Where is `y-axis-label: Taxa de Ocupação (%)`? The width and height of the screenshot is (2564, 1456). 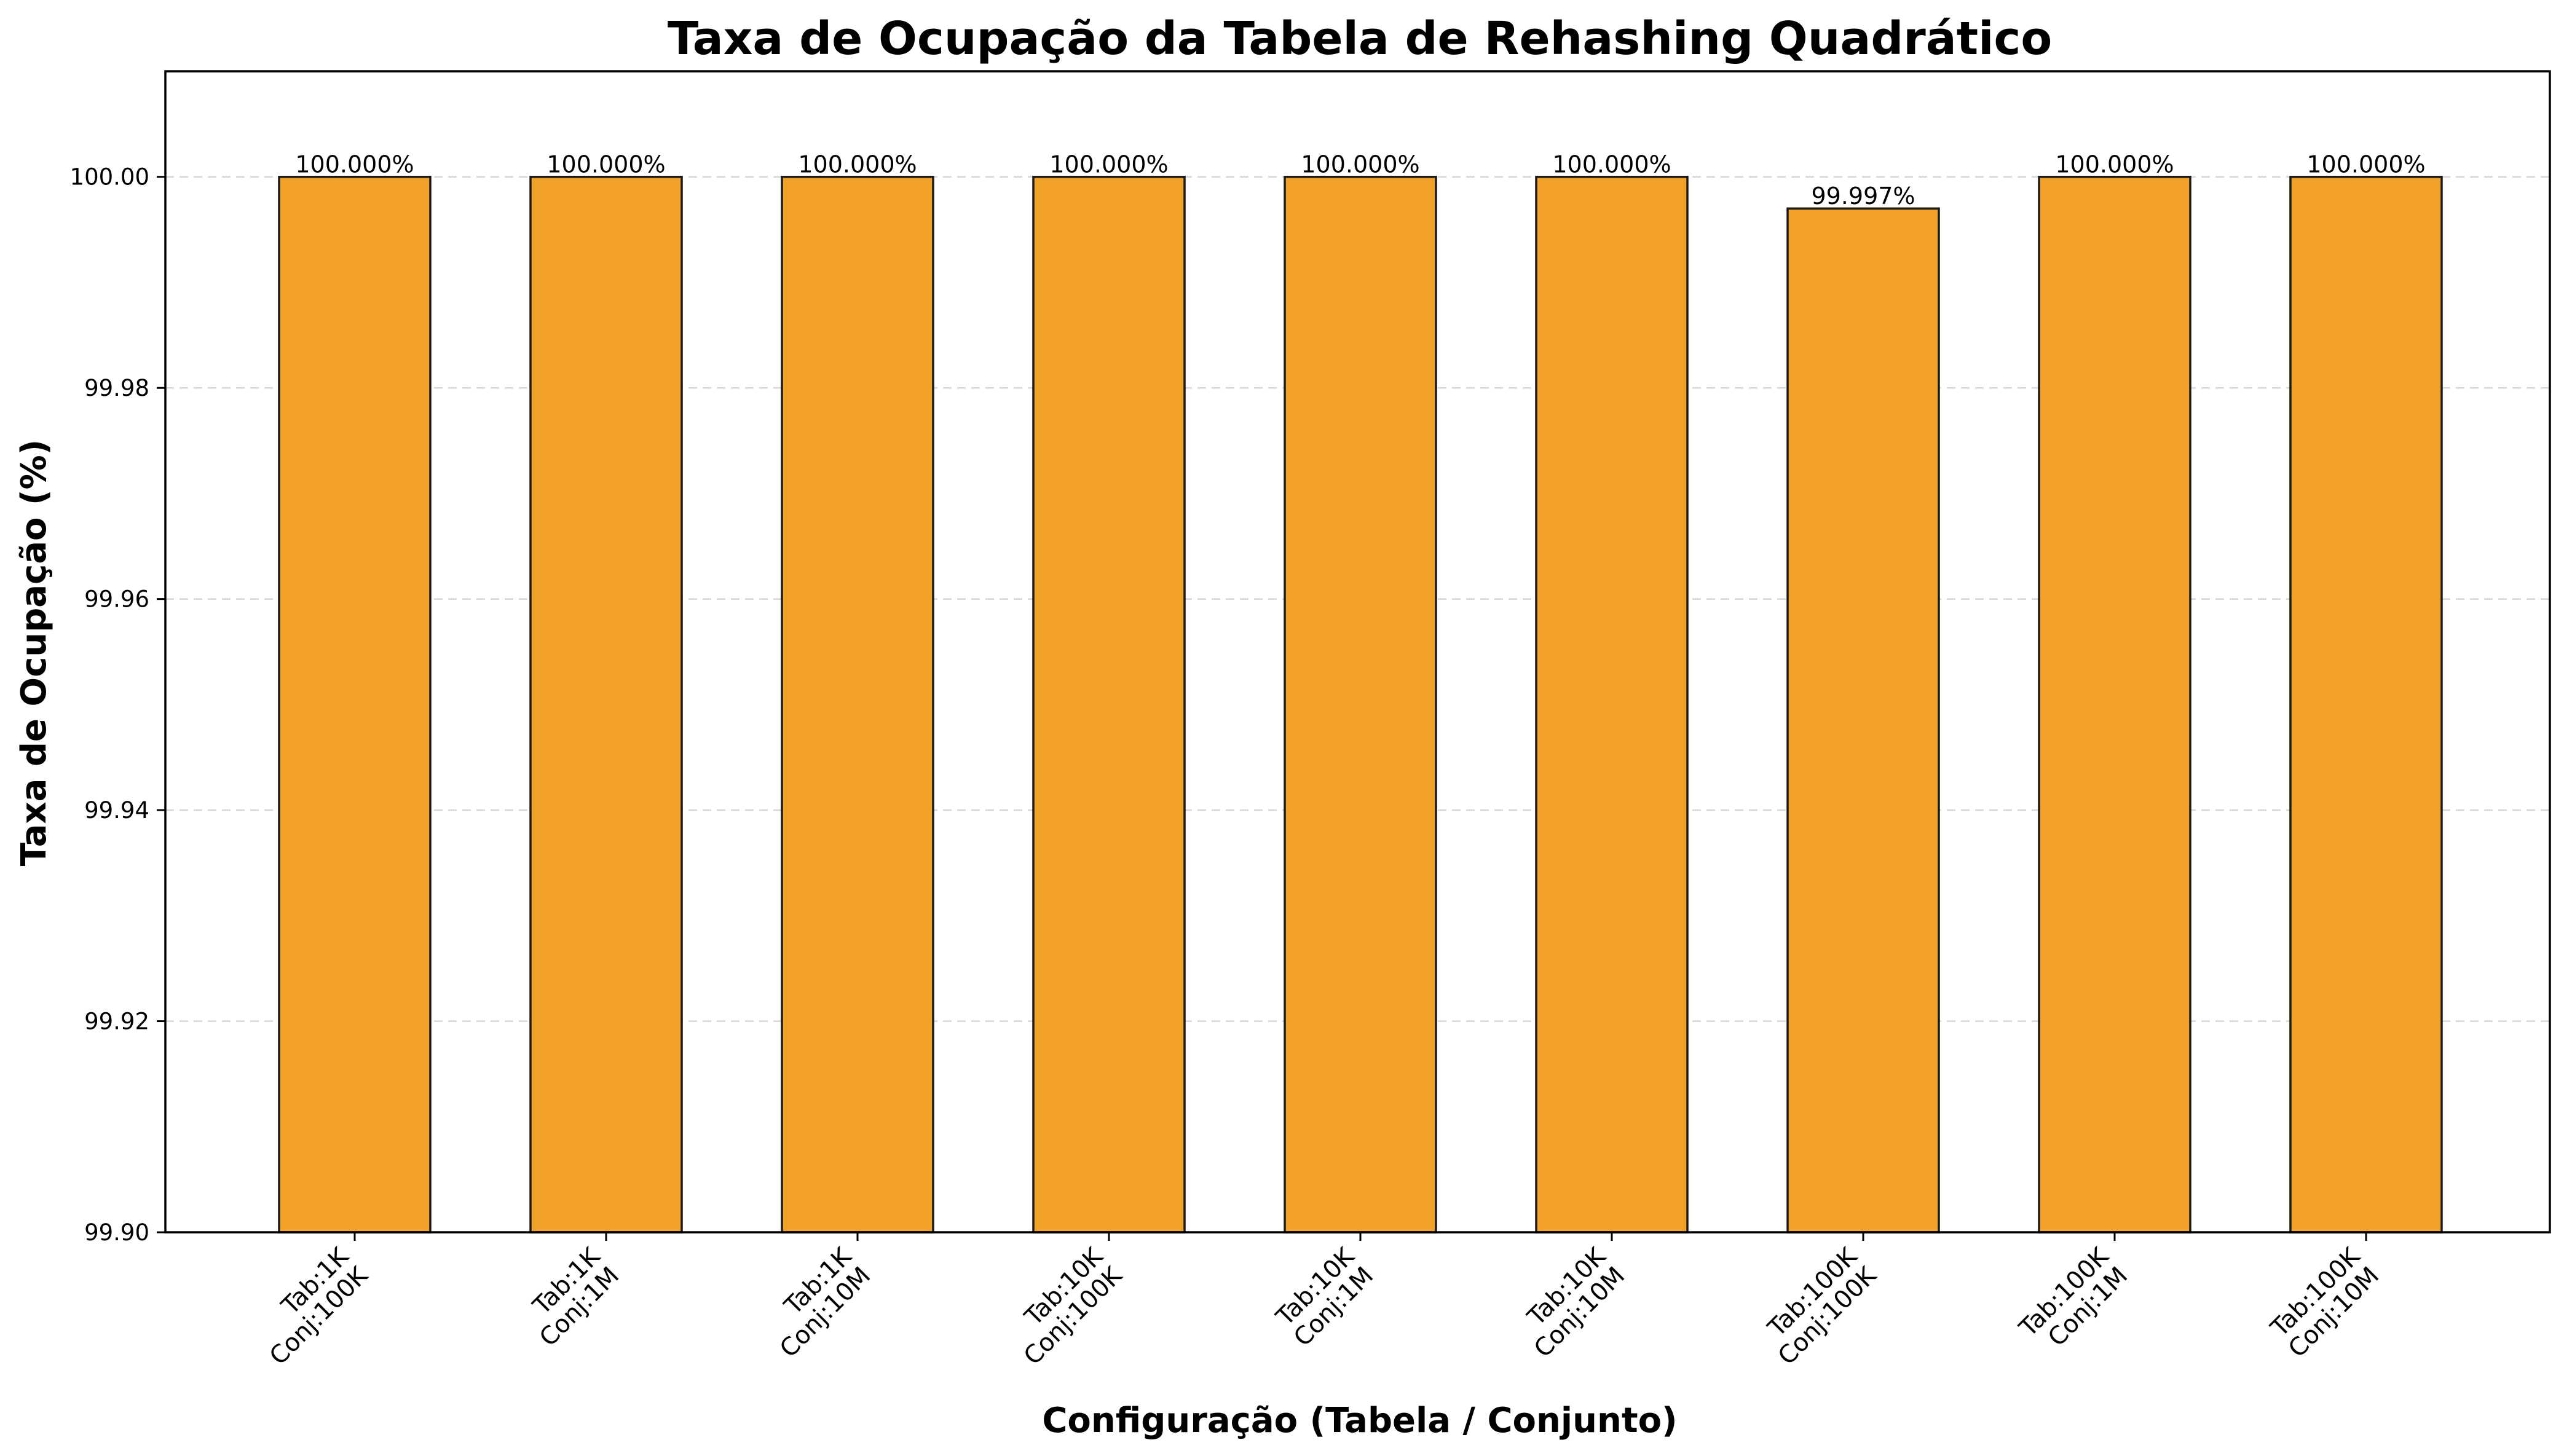
y-axis-label: Taxa de Ocupação (%) is located at coordinates (34, 653).